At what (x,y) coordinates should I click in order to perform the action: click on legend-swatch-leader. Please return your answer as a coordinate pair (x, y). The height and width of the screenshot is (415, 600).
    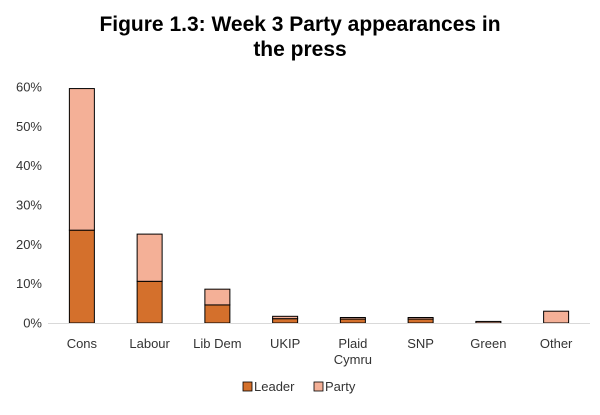
    Looking at the image, I should click on (247, 386).